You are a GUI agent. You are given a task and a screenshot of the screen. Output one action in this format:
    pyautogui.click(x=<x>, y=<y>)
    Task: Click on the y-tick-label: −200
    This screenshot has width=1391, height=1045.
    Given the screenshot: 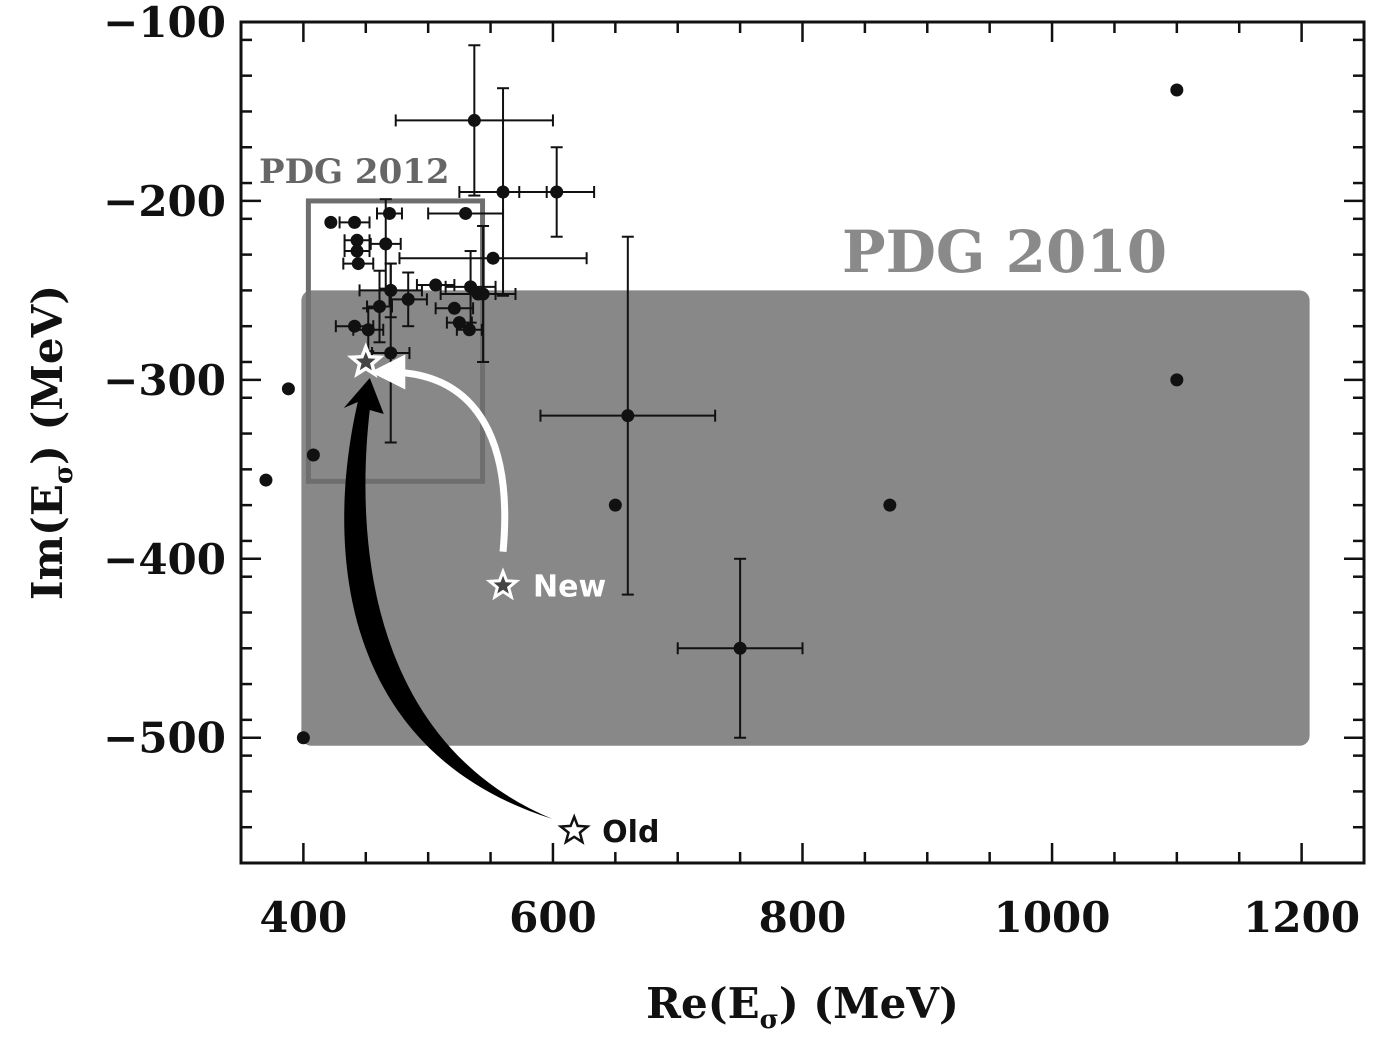 What is the action you would take?
    pyautogui.click(x=164, y=201)
    